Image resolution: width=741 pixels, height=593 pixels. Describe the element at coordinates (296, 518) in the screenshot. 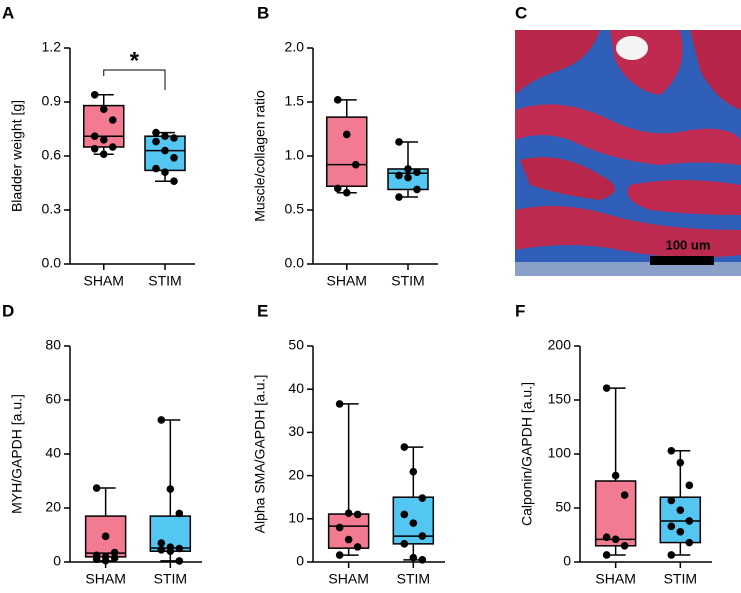

I see `y-tick-label: 10` at that location.